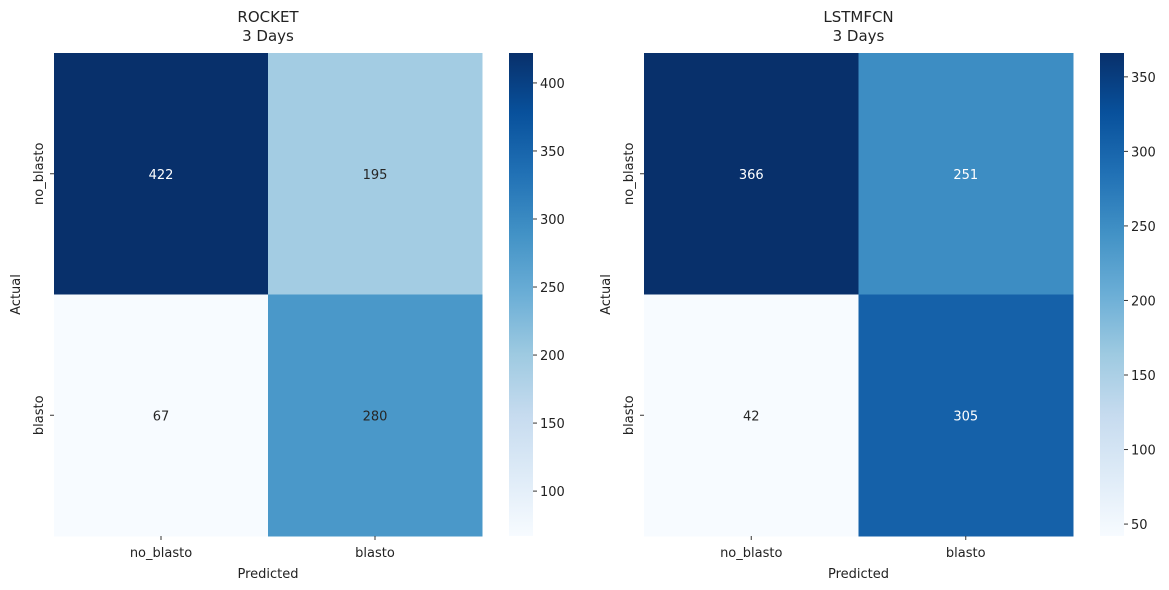 The width and height of the screenshot is (1169, 590). I want to click on lstmfcn-title: LSTMFCN 3 Days, so click(858, 26).